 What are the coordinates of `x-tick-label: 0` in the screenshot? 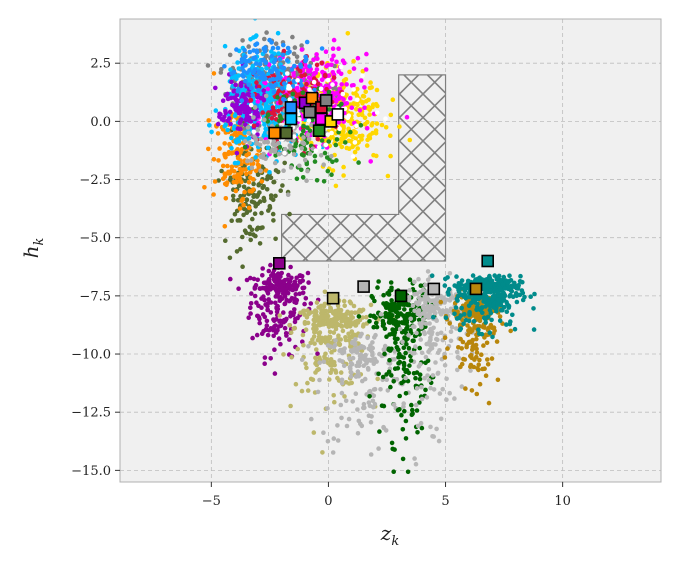 It's located at (328, 501).